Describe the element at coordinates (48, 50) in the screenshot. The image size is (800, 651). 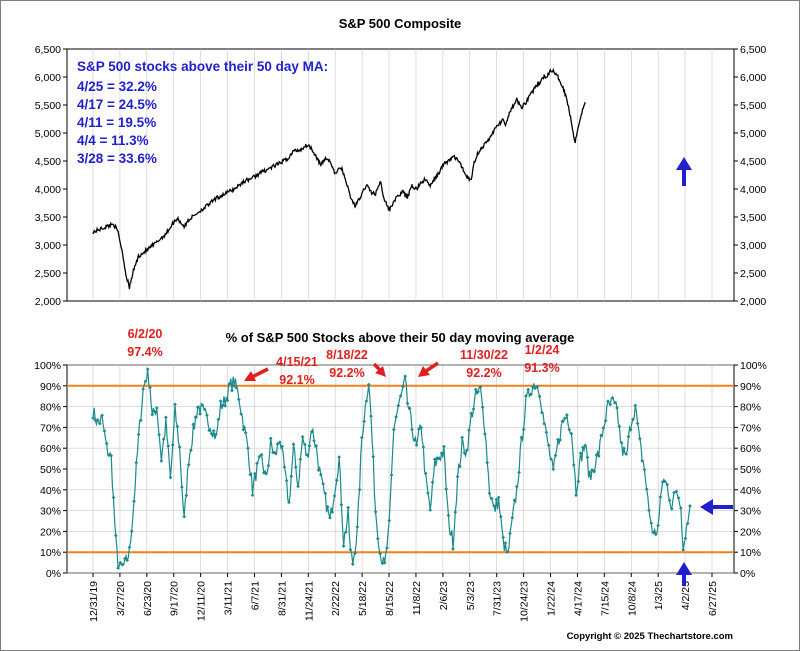
I see `top-ytick-label-left: 6,500` at that location.